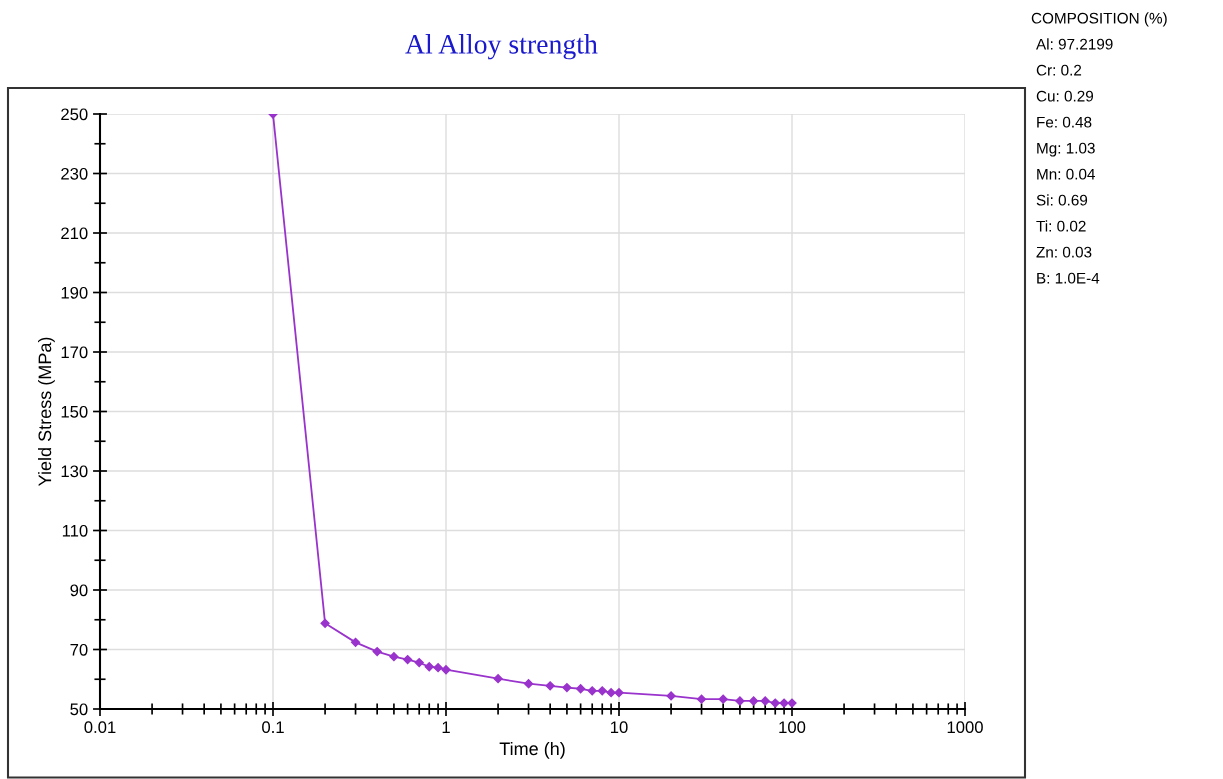 This screenshot has width=1223, height=779. I want to click on text: Cr: 0.2, so click(1059, 70).